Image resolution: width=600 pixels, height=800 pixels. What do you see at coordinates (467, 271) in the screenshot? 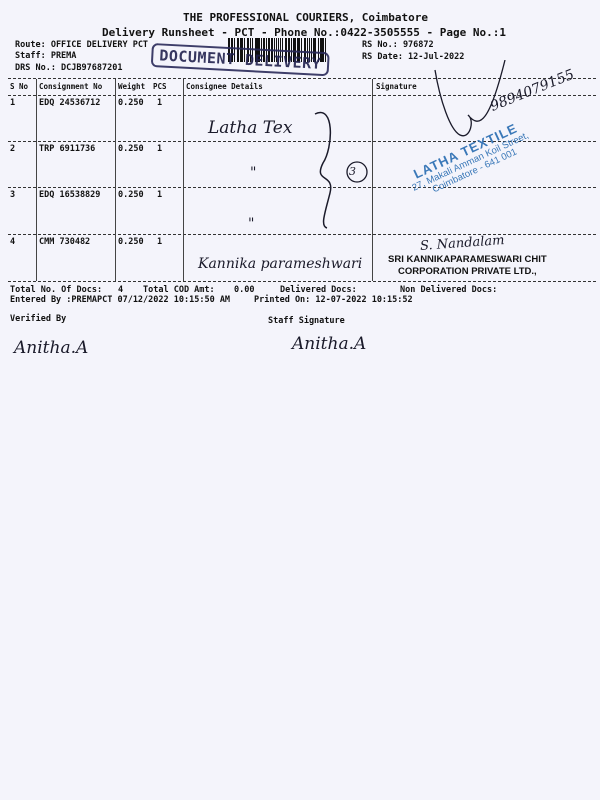
I see `stamp-line-2: CORPORATION PRIVATE LTD.,` at bounding box center [467, 271].